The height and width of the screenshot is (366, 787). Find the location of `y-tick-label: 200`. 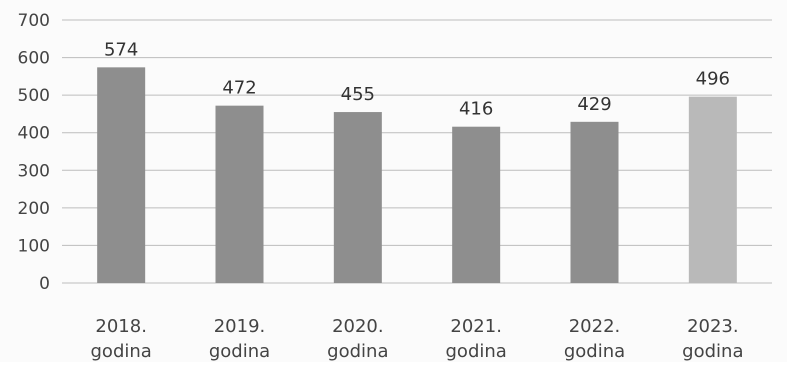

y-tick-label: 200 is located at coordinates (34, 209).